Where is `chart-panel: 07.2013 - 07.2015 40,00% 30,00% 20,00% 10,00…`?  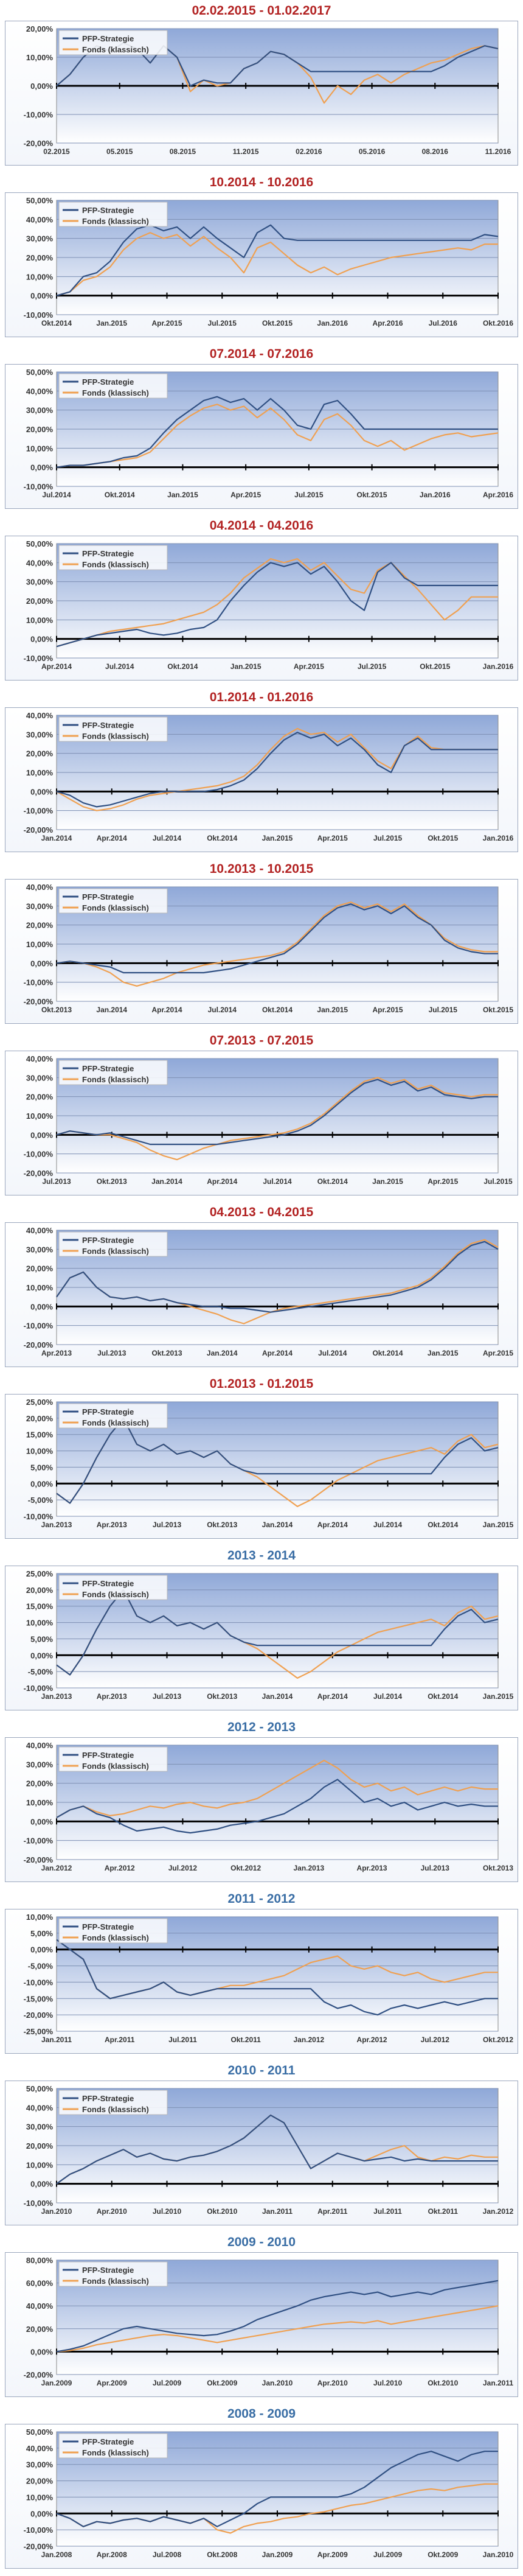 chart-panel: 07.2013 - 07.2015 40,00% 30,00% 20,00% 10,00… is located at coordinates (261, 1116).